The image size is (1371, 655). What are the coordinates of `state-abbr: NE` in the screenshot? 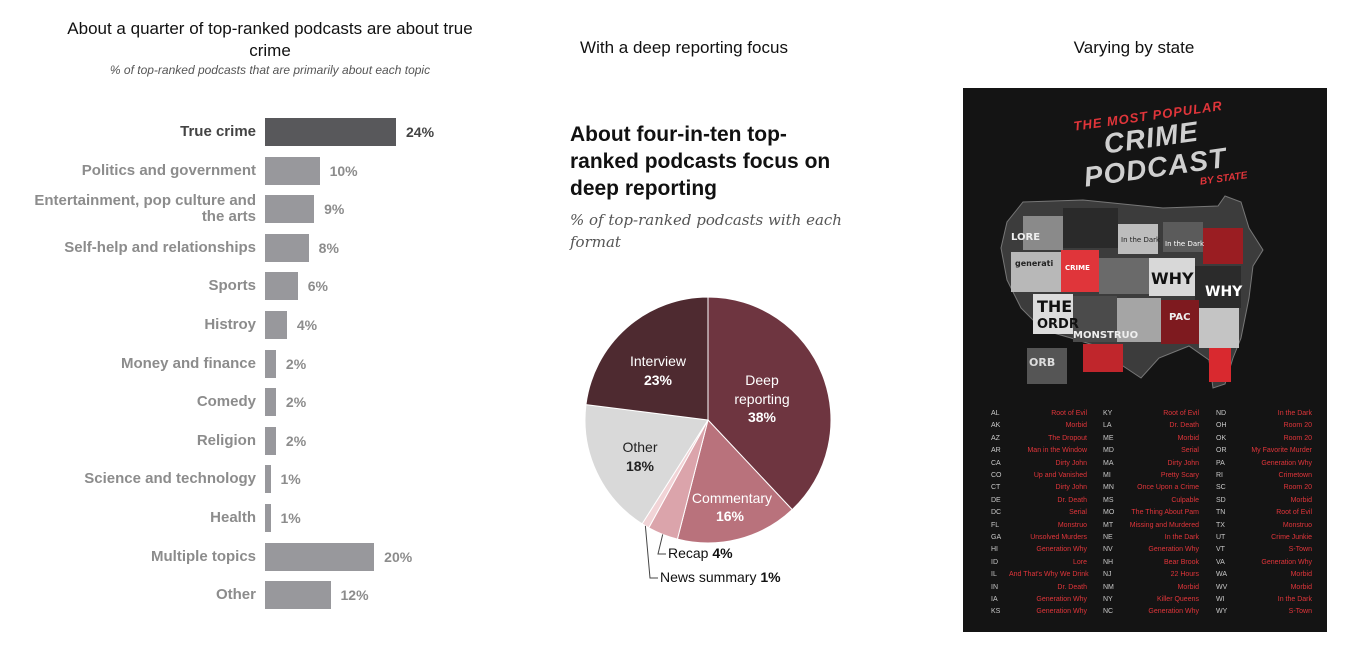 It's located at (1108, 537).